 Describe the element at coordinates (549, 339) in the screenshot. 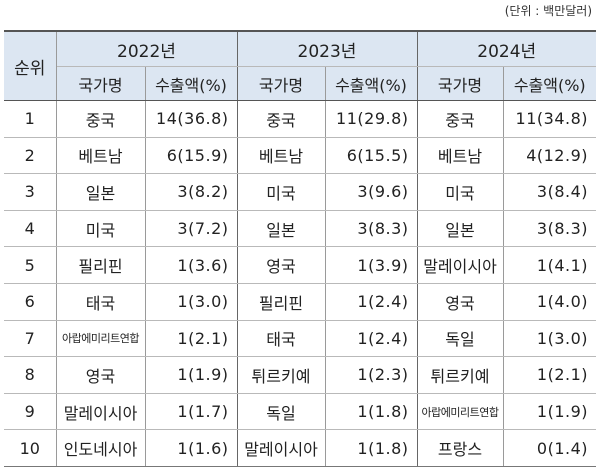

I see `amount-cell-2024: 1(3.0)` at that location.